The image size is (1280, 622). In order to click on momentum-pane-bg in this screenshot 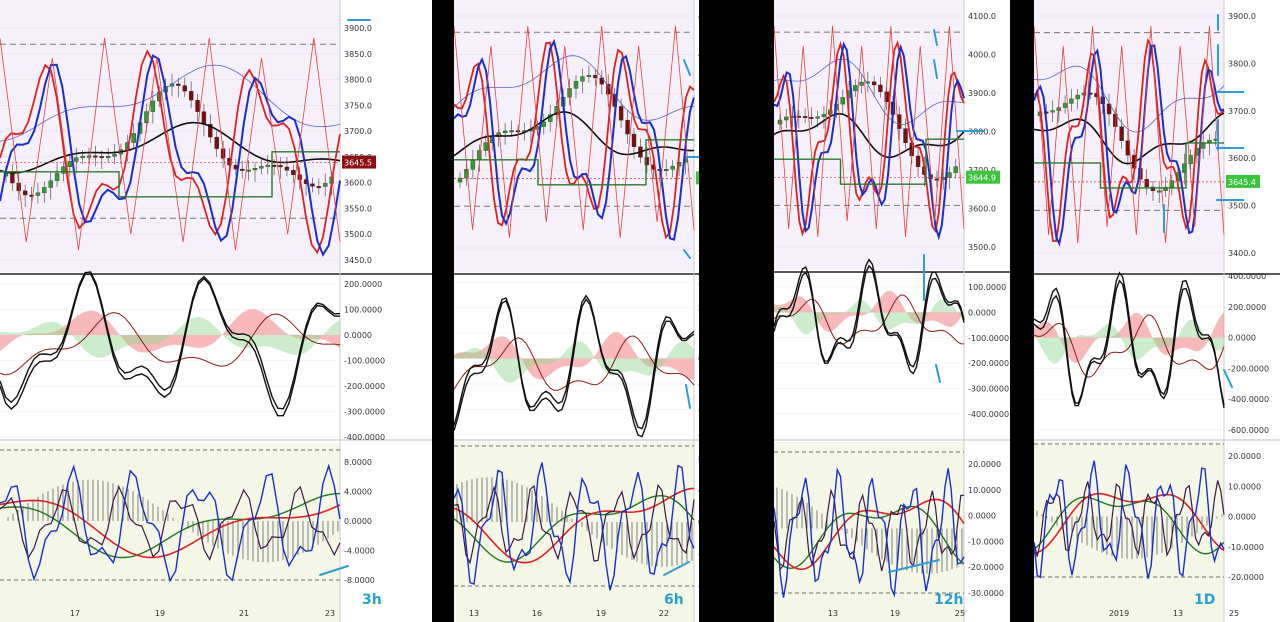, I will do `click(574, 532)`.